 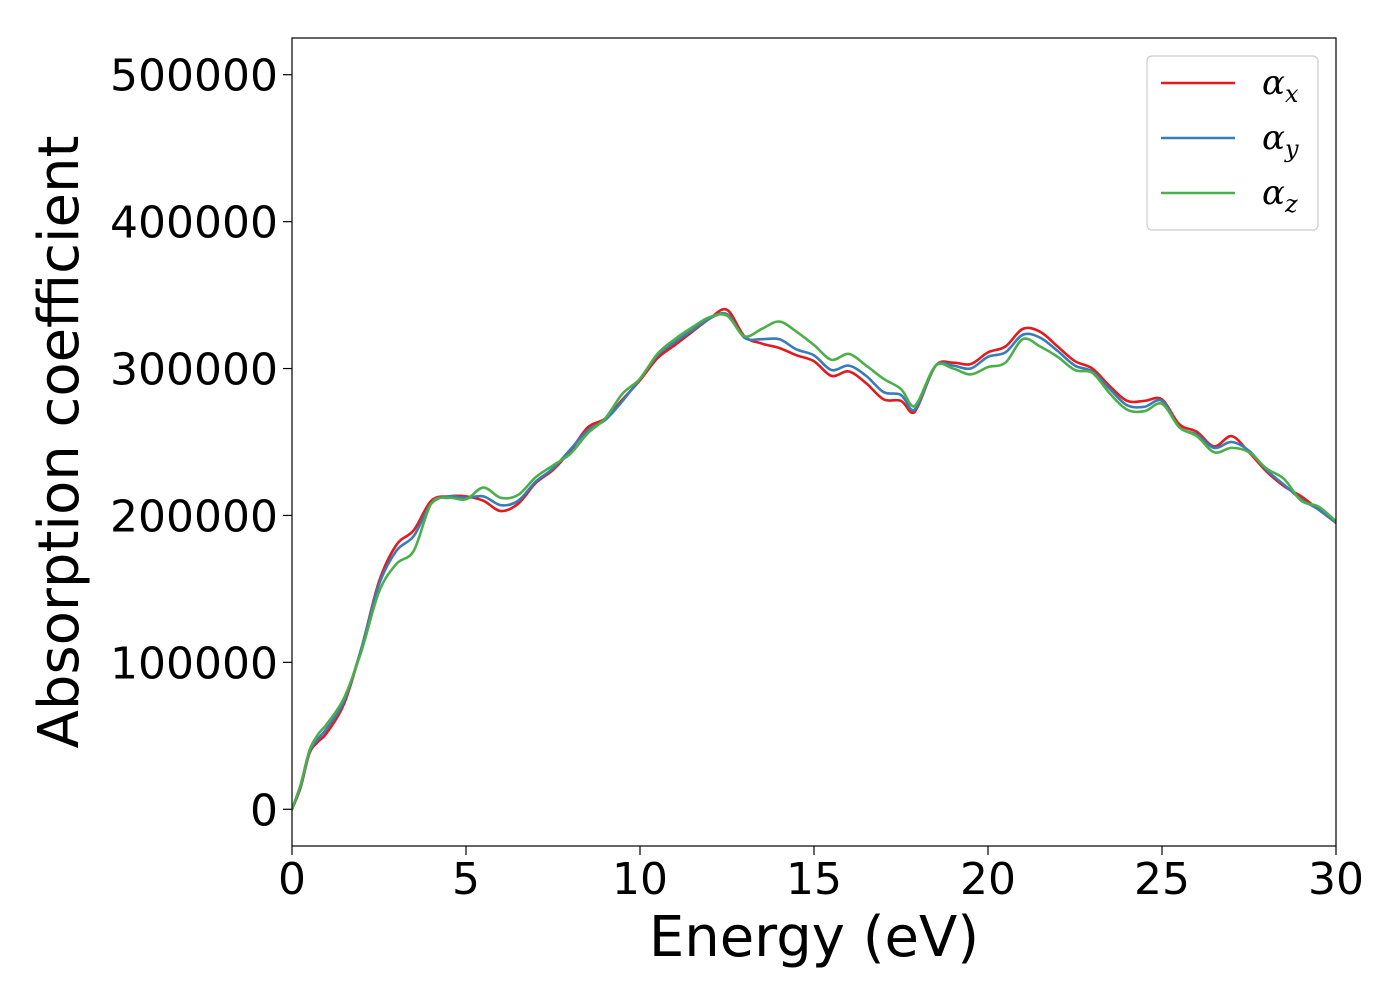 I want to click on x-tick-label: 0, so click(x=292, y=879).